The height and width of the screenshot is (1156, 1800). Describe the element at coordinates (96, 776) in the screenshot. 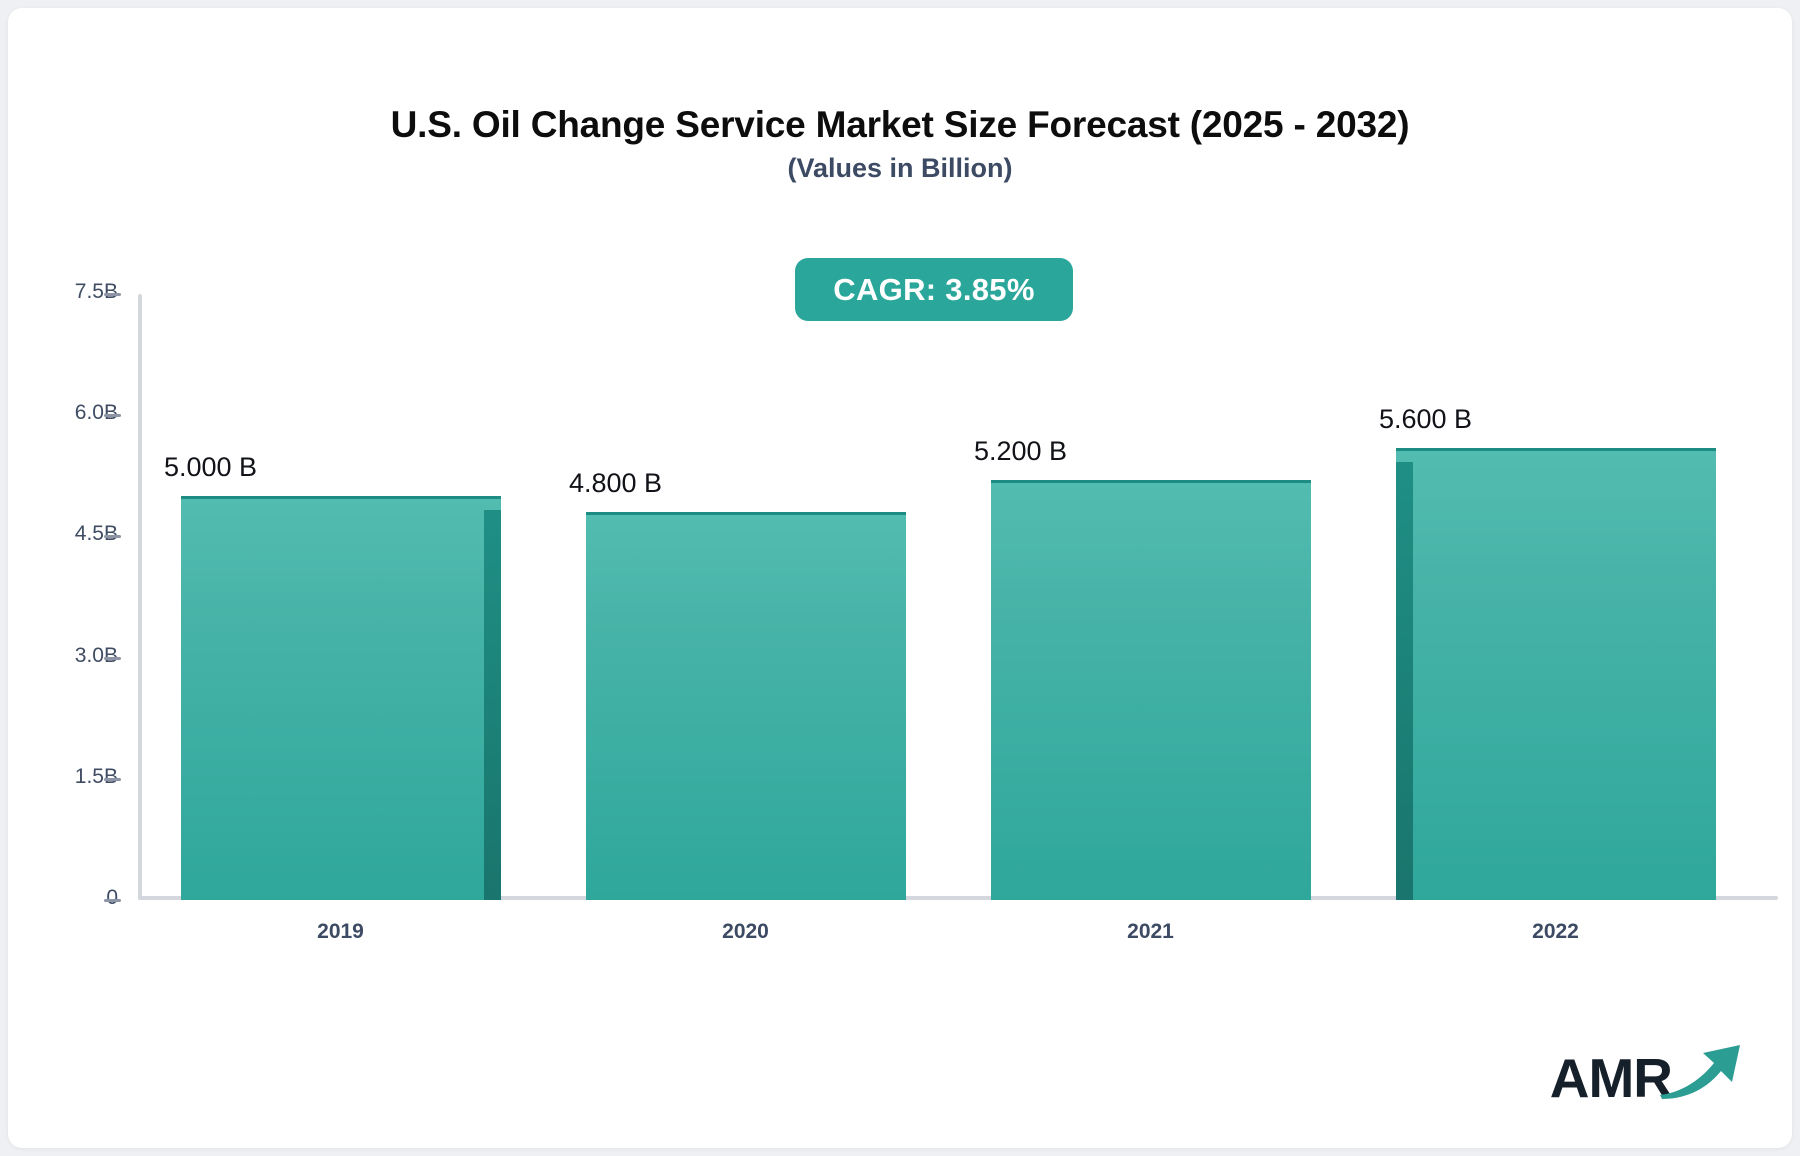

I see `y-axis-tick-label: 1.5B` at that location.